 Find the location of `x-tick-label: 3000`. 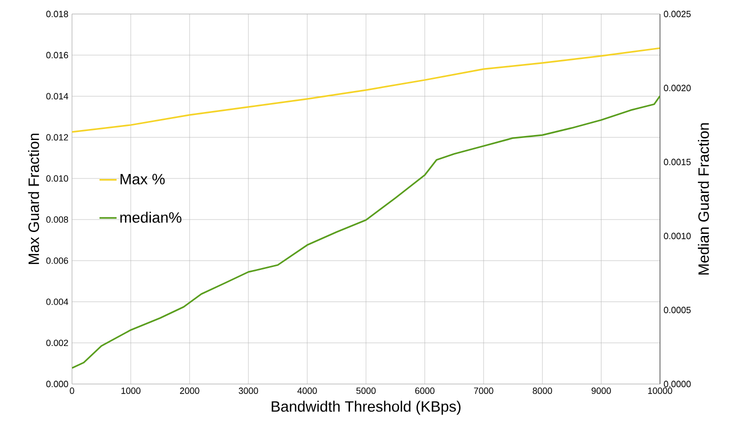

x-tick-label: 3000 is located at coordinates (248, 391).